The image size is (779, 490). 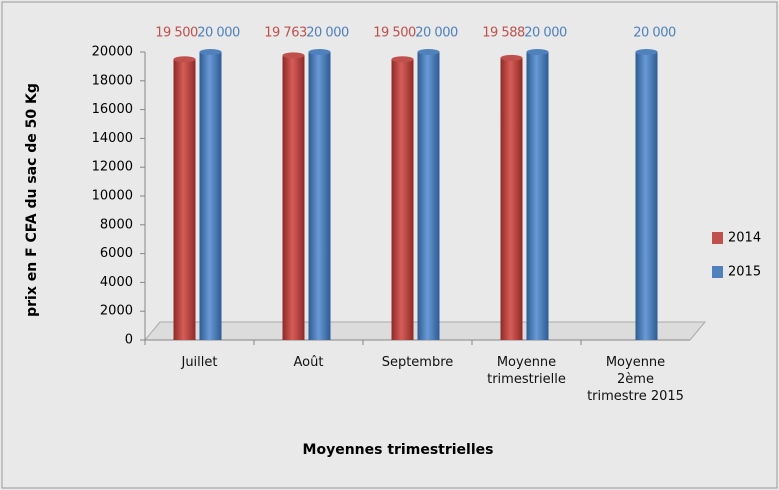 I want to click on x-tick-label: Septembre, so click(x=417, y=362).